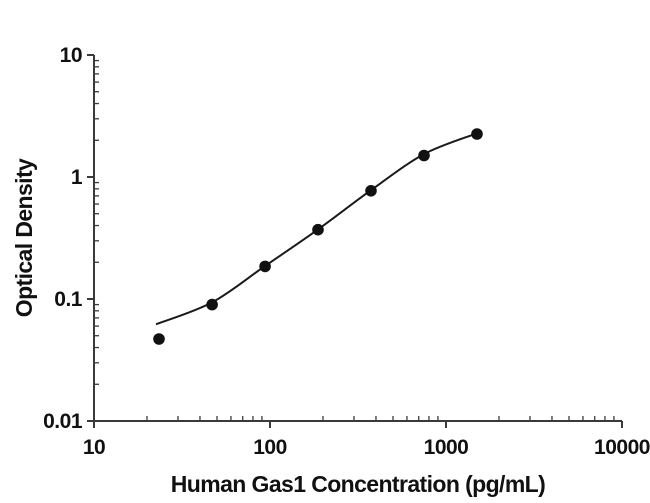  Describe the element at coordinates (446, 447) in the screenshot. I see `x-tick-label: 1000` at that location.